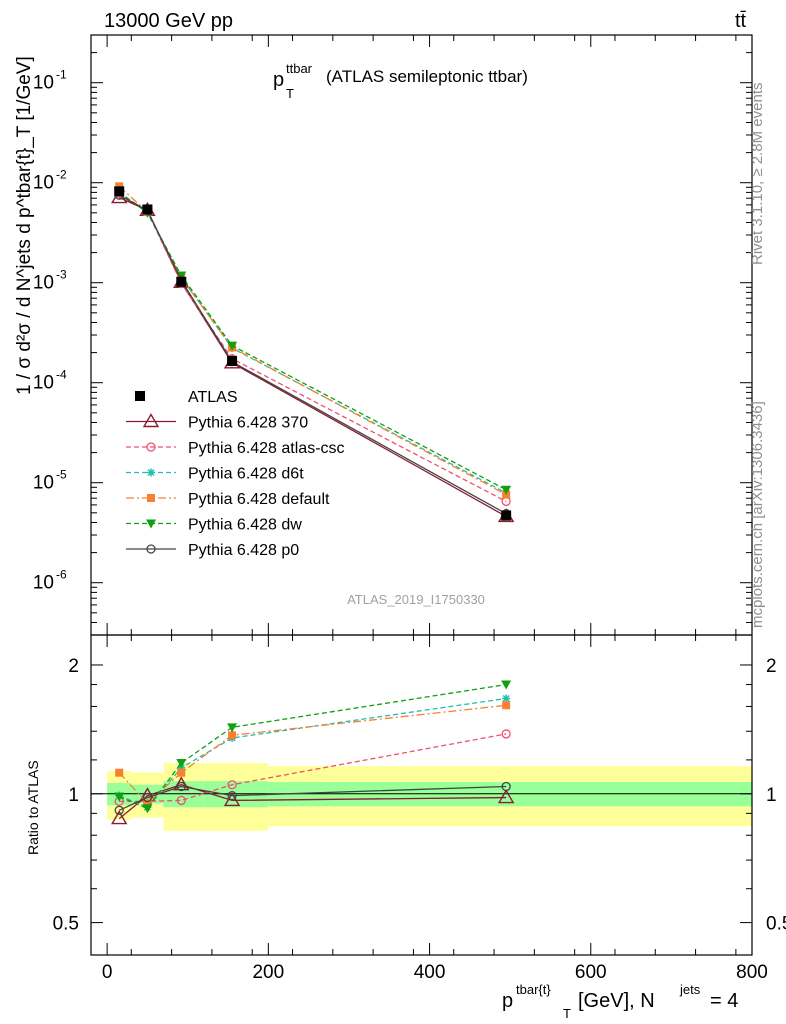 The image size is (786, 1024). What do you see at coordinates (752, 972) in the screenshot?
I see `x-tick-label: 800` at bounding box center [752, 972].